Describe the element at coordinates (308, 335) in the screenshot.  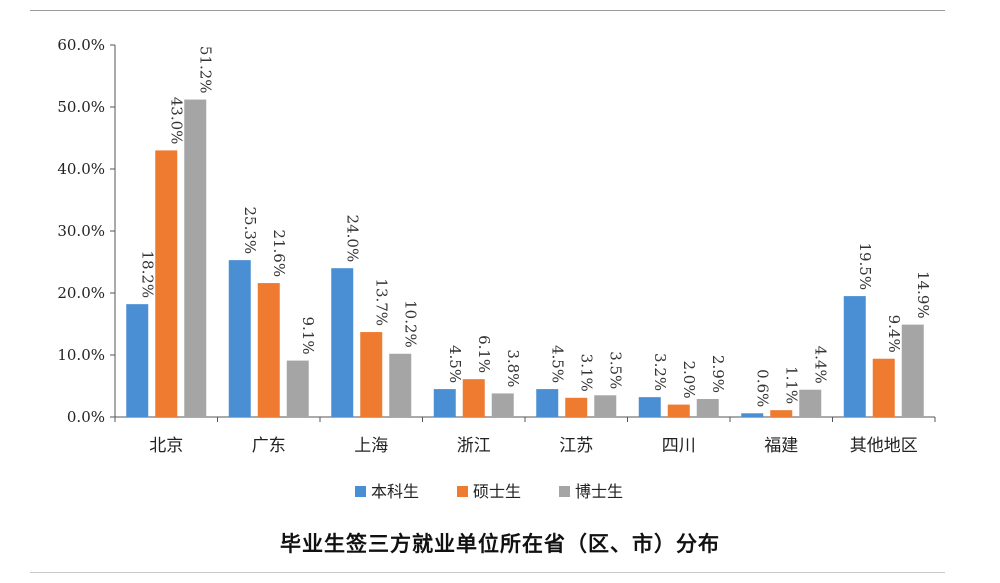
I see `data-label: 9.1%` at that location.